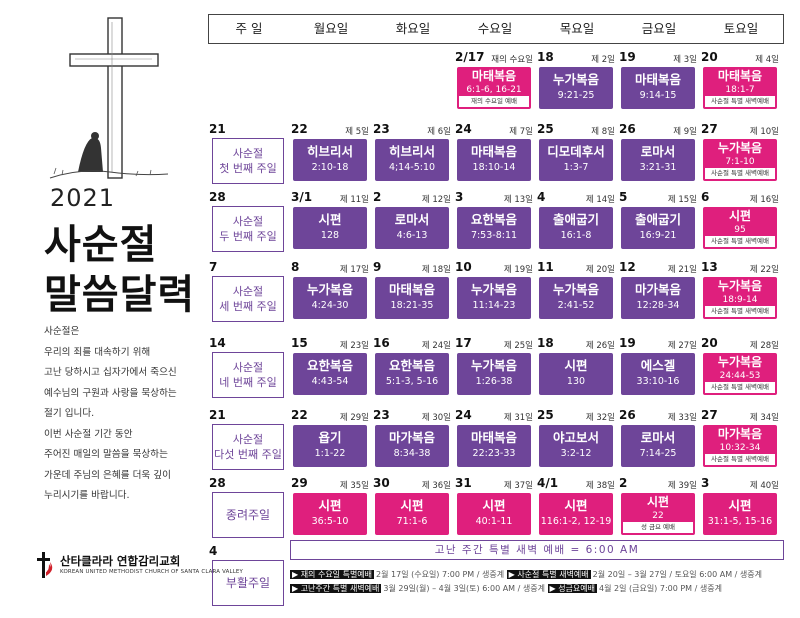 Image resolution: width=800 pixels, height=618 pixels. Describe the element at coordinates (459, 197) in the screenshot. I see `day-date: 3` at that location.